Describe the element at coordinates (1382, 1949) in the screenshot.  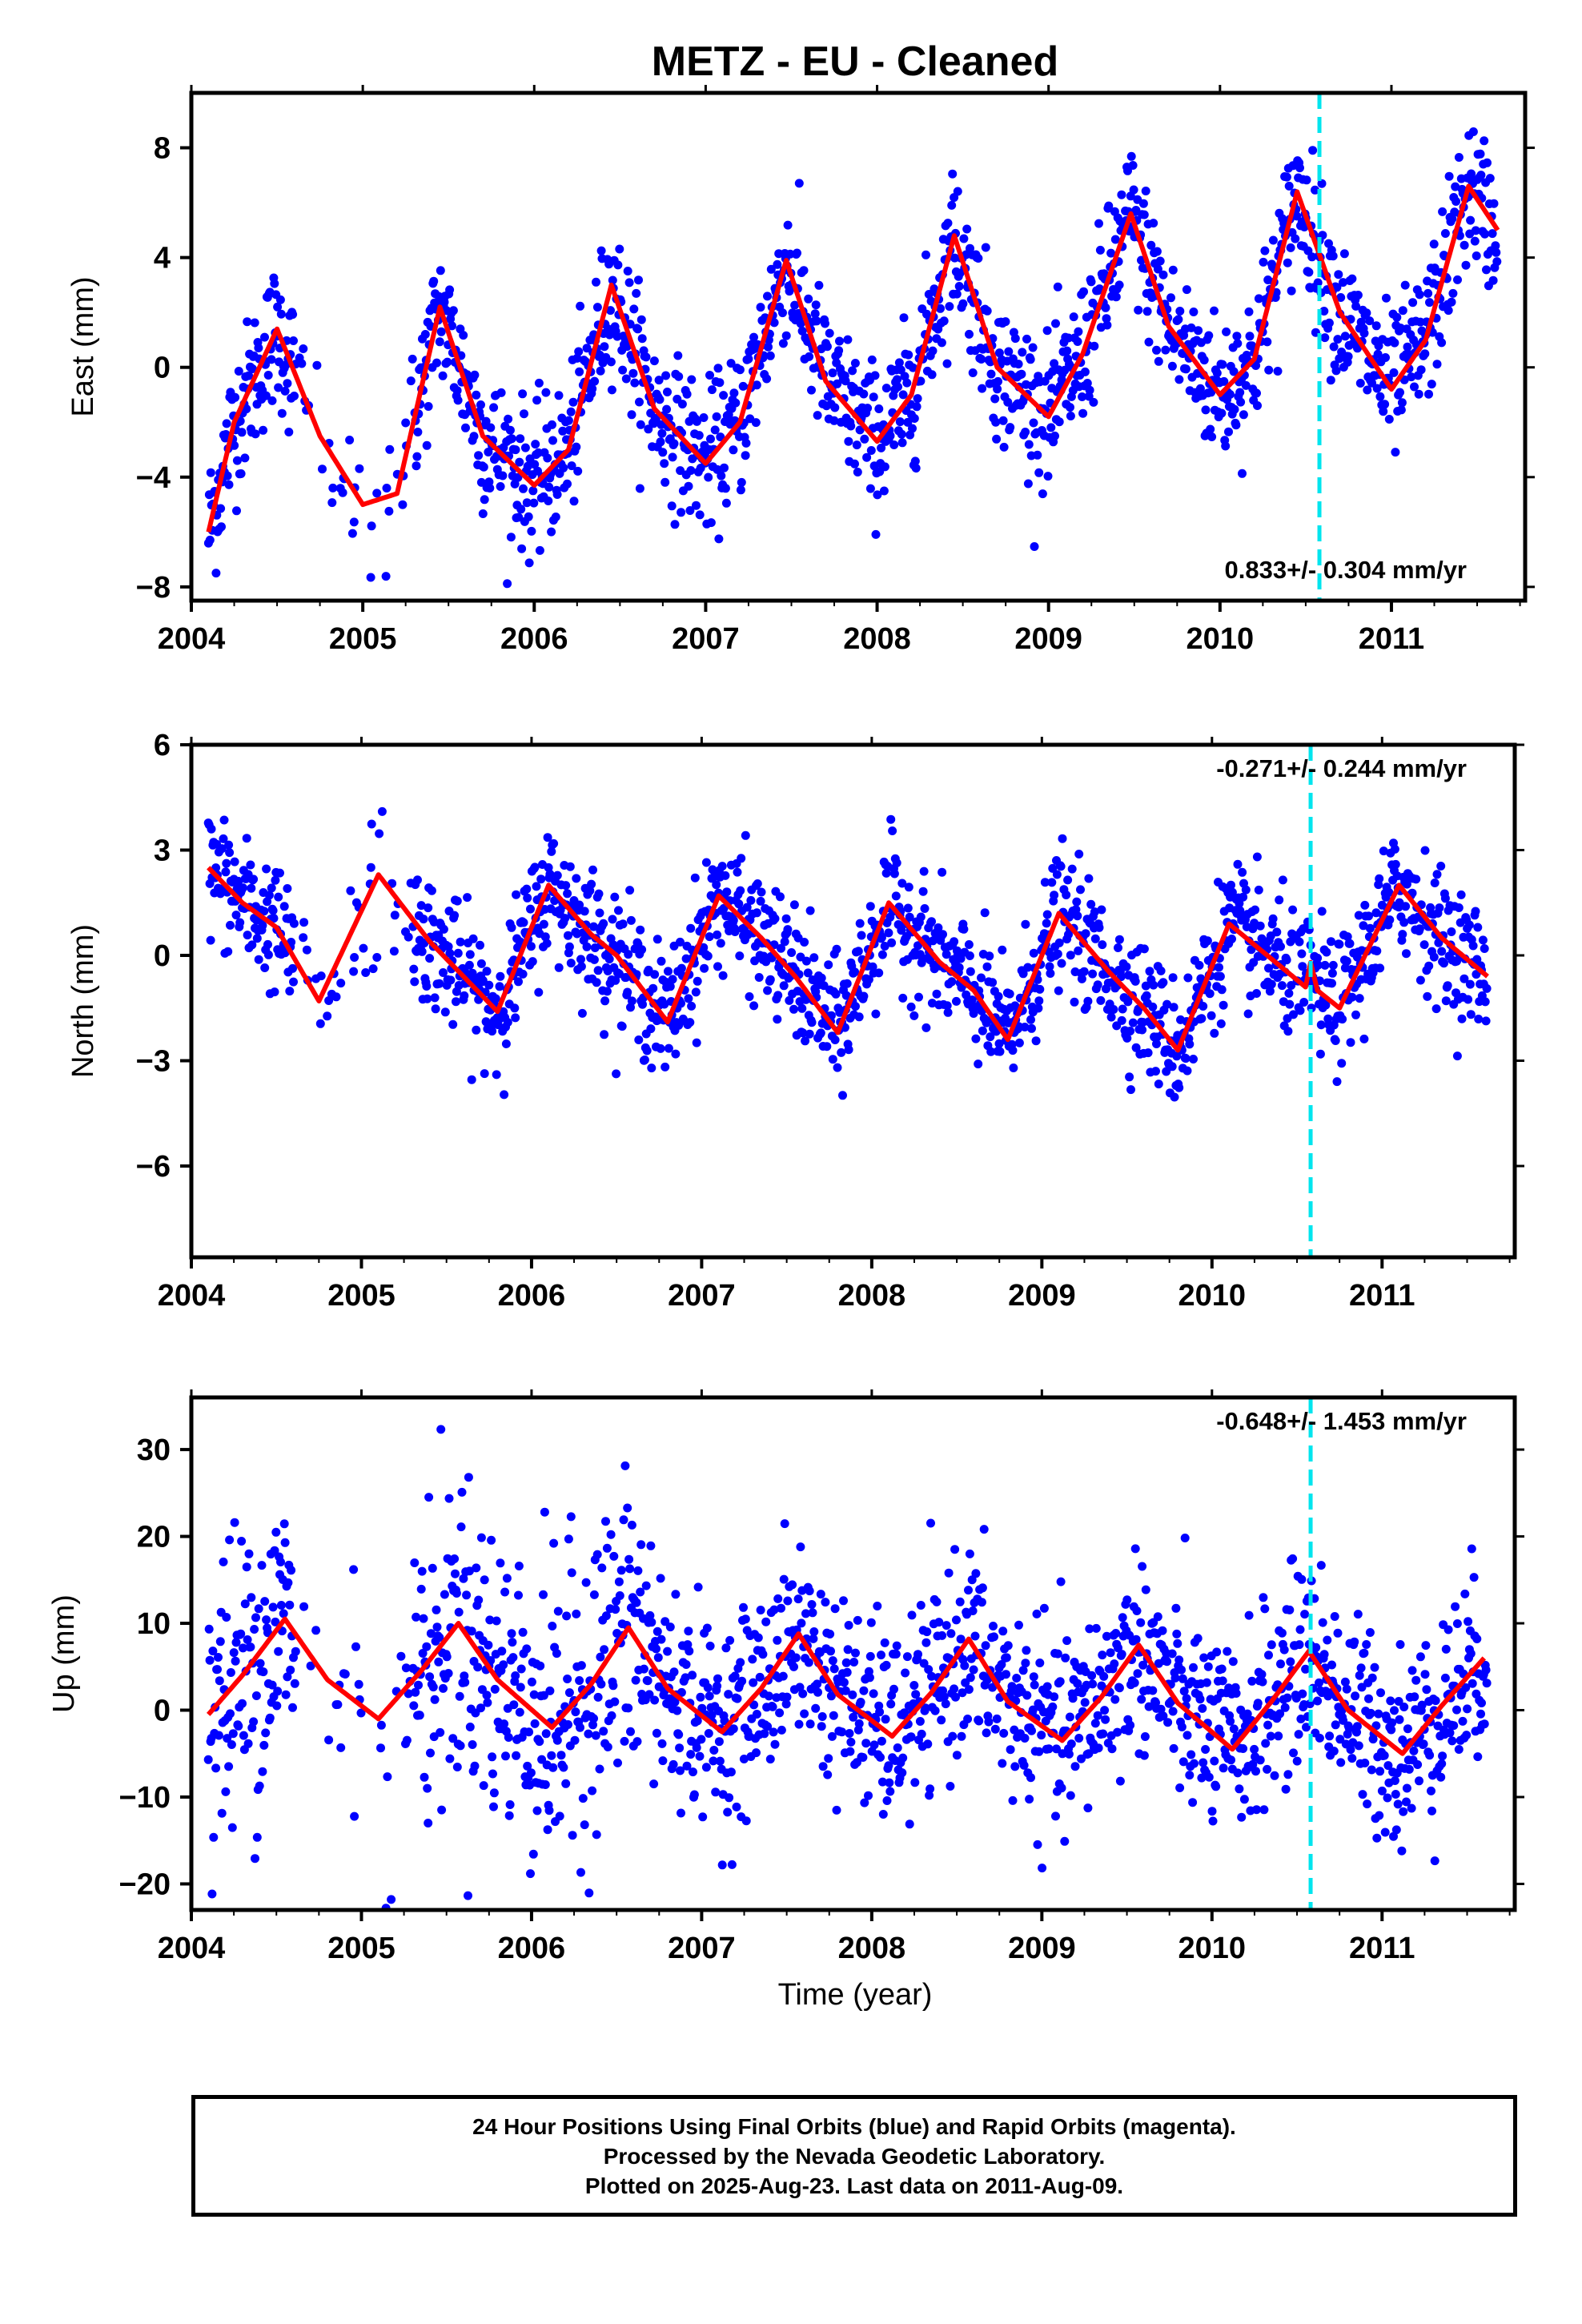
I see `x-tick-label: 2011` at that location.